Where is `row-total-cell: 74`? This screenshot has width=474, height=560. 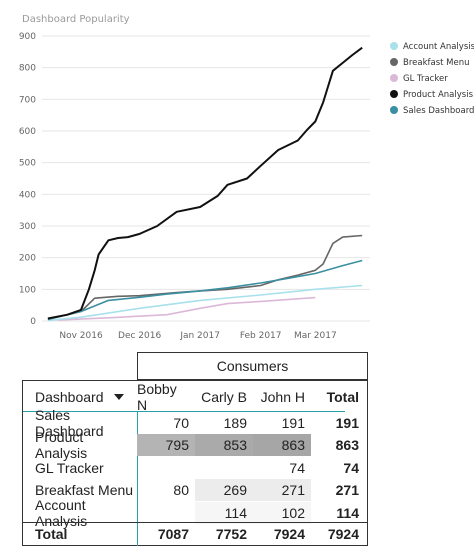
row-total-cell: 74 is located at coordinates (351, 467).